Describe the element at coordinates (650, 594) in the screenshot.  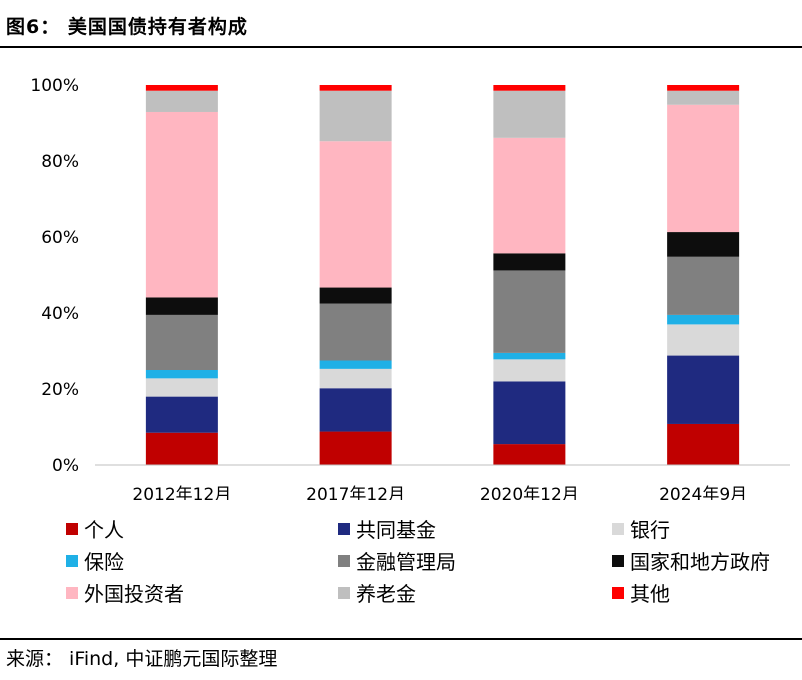
I see `legend-label: 其他` at that location.